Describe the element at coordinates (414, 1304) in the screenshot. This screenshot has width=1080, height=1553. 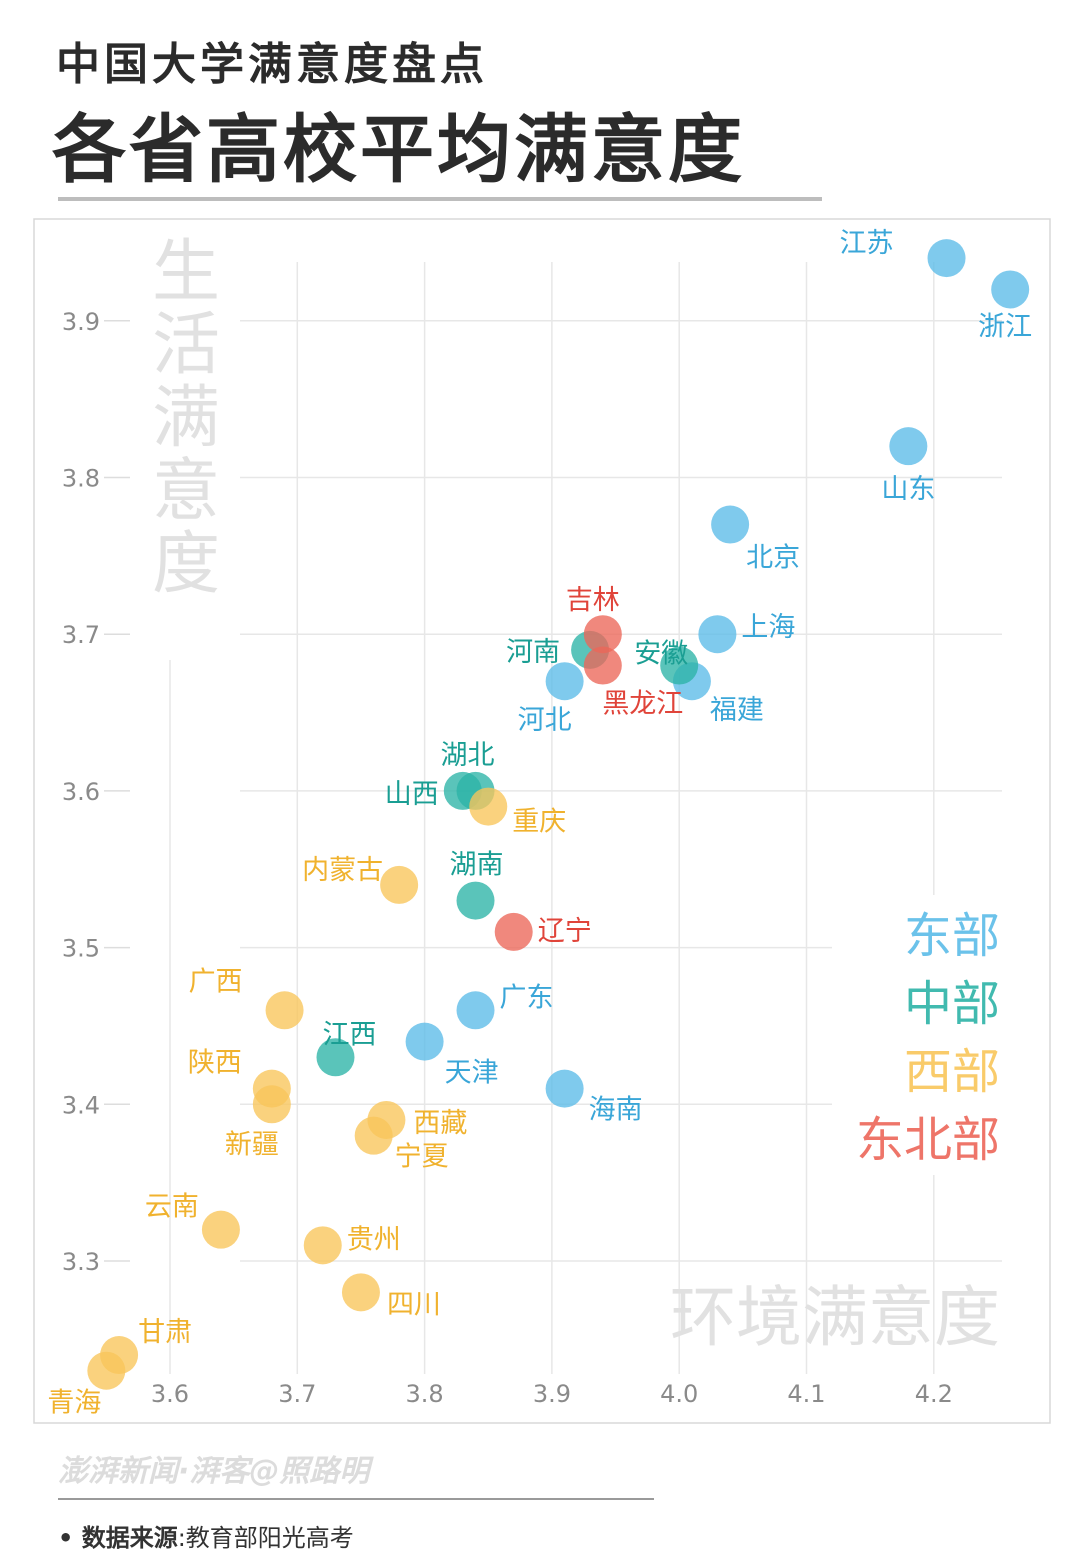
I see `point-label: 四川` at that location.